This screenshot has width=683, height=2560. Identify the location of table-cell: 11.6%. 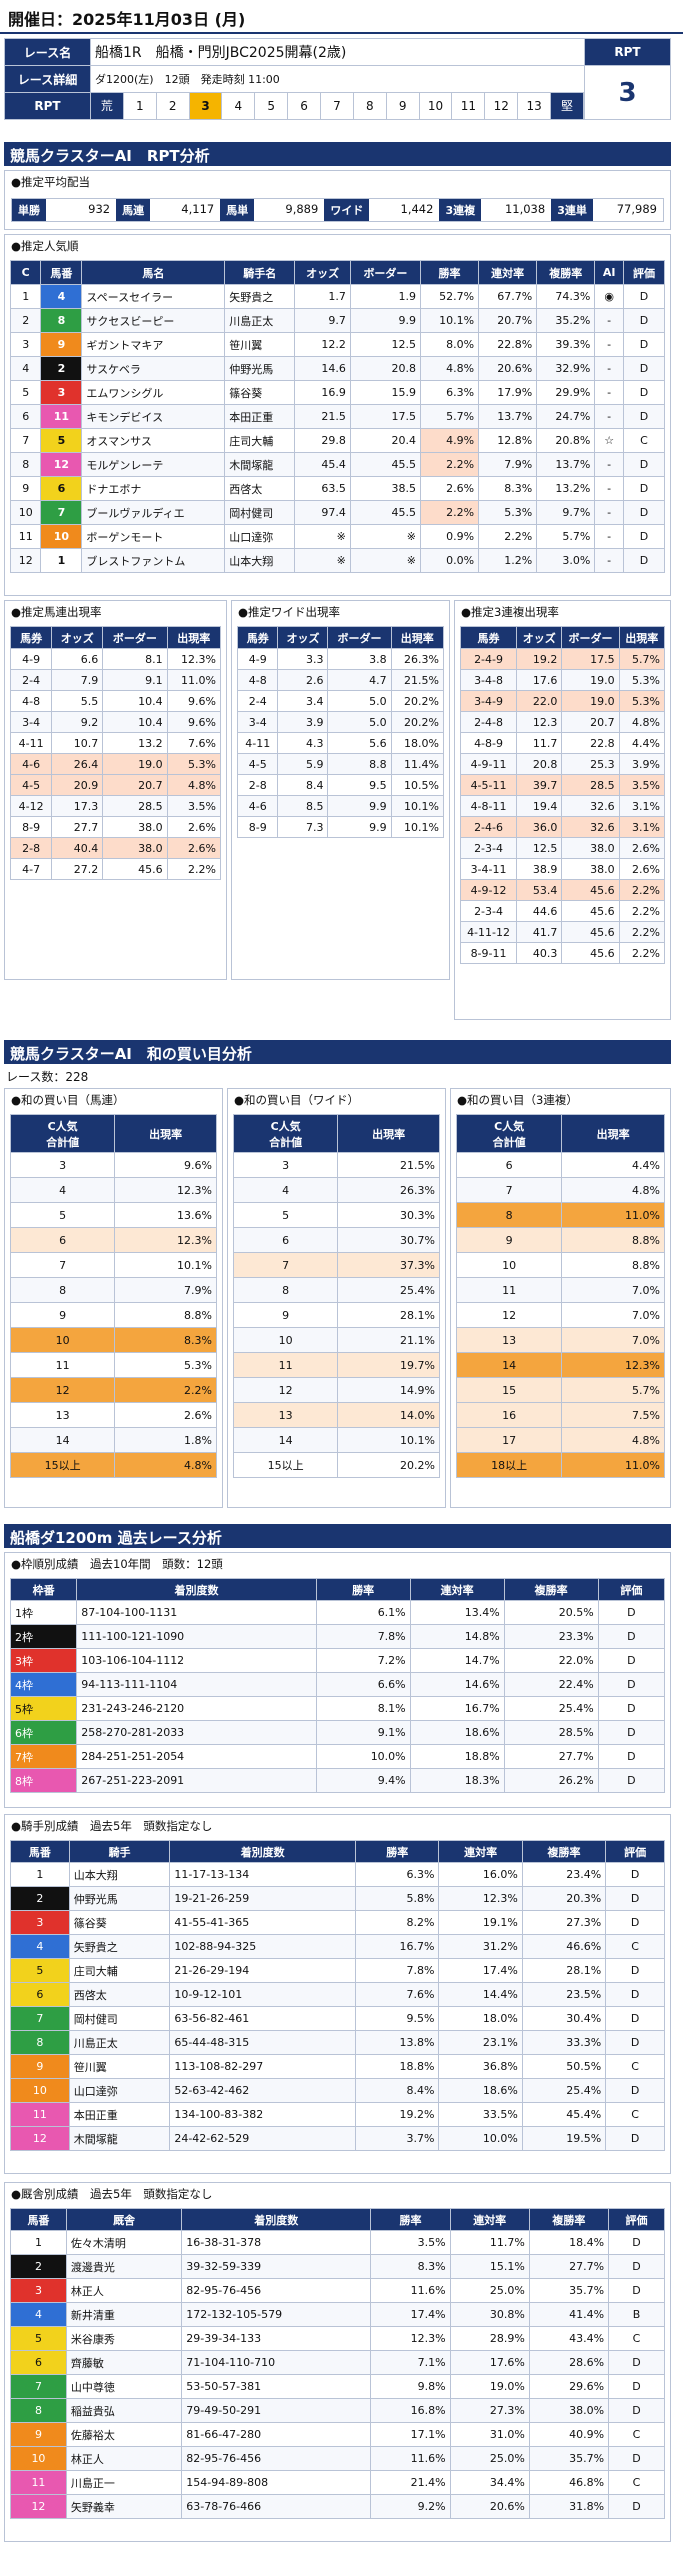
(410, 2458).